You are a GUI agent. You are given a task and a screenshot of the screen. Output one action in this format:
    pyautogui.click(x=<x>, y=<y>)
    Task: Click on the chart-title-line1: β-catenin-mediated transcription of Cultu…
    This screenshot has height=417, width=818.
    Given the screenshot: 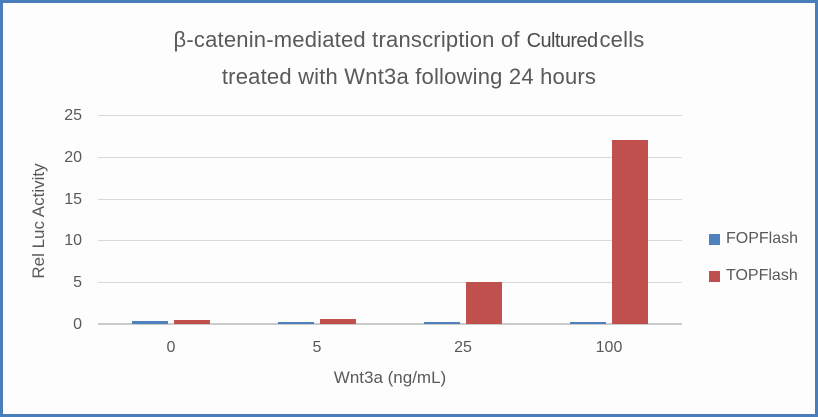 What is the action you would take?
    pyautogui.click(x=409, y=40)
    